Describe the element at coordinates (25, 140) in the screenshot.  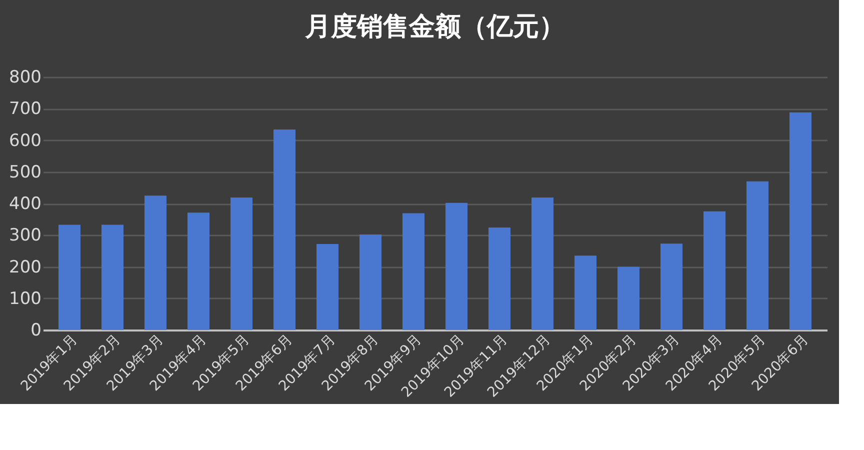
I see `y-tick-label: 600` at that location.